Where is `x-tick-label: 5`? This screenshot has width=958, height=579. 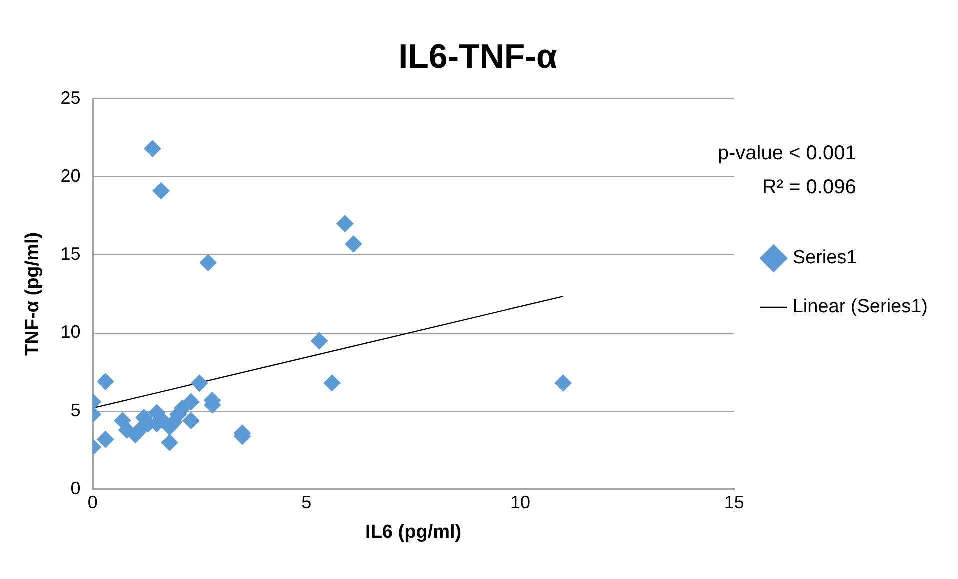 x-tick-label: 5 is located at coordinates (307, 502).